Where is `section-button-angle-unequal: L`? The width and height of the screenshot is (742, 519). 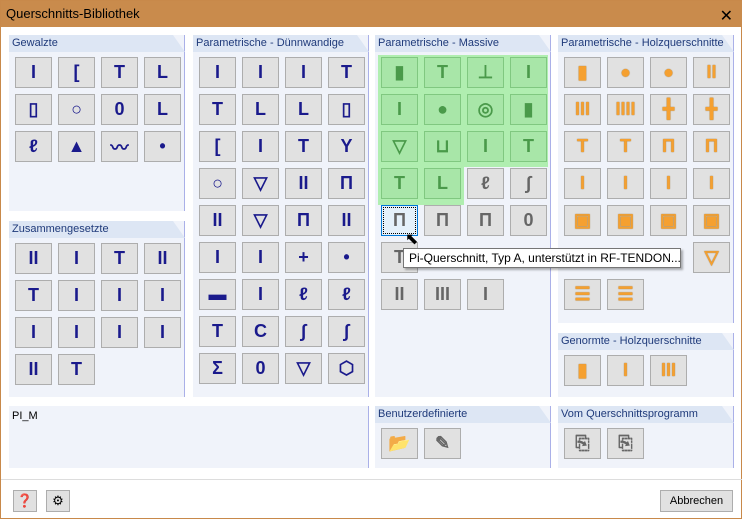 section-button-angle-unequal: L is located at coordinates (162, 109).